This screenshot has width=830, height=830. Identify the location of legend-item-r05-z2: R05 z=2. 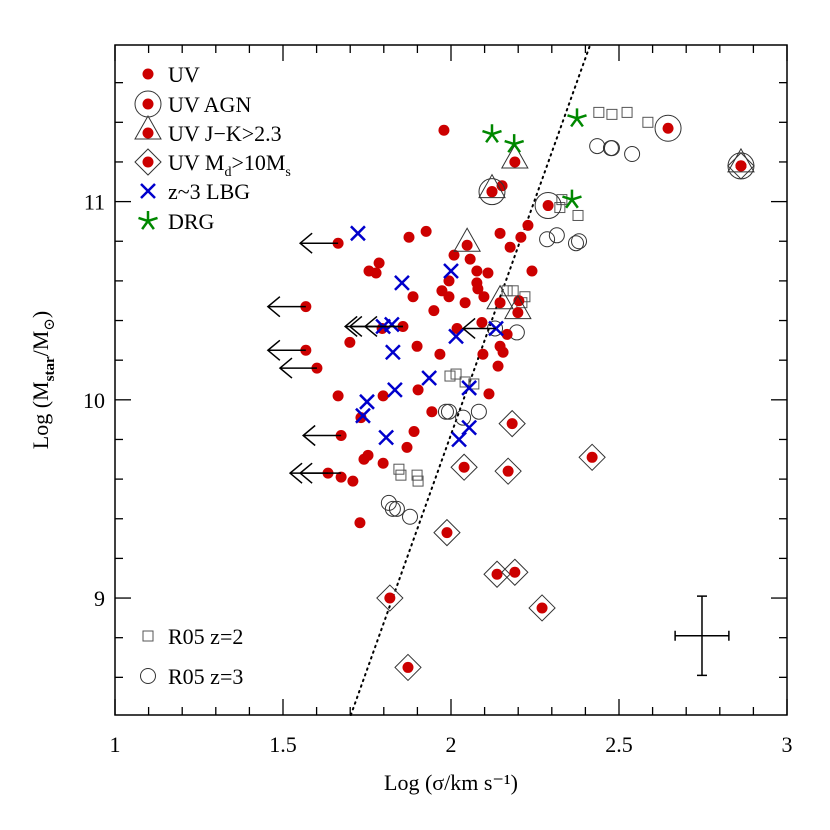
(192, 636).